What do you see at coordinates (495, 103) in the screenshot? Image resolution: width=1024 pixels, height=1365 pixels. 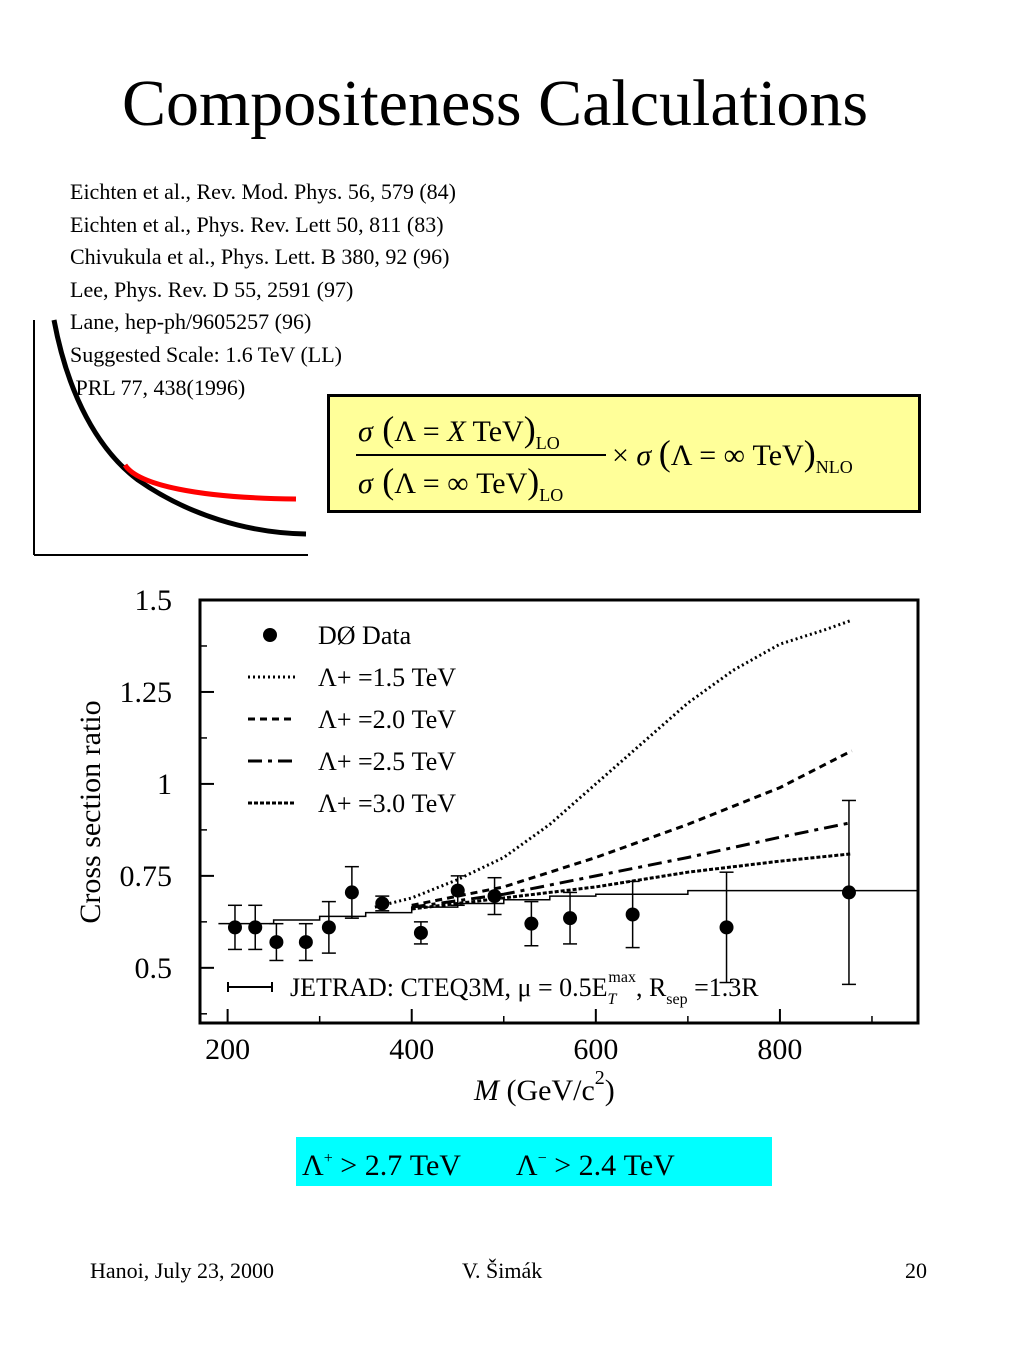 I see `slide-title: Compositeness Calculations` at bounding box center [495, 103].